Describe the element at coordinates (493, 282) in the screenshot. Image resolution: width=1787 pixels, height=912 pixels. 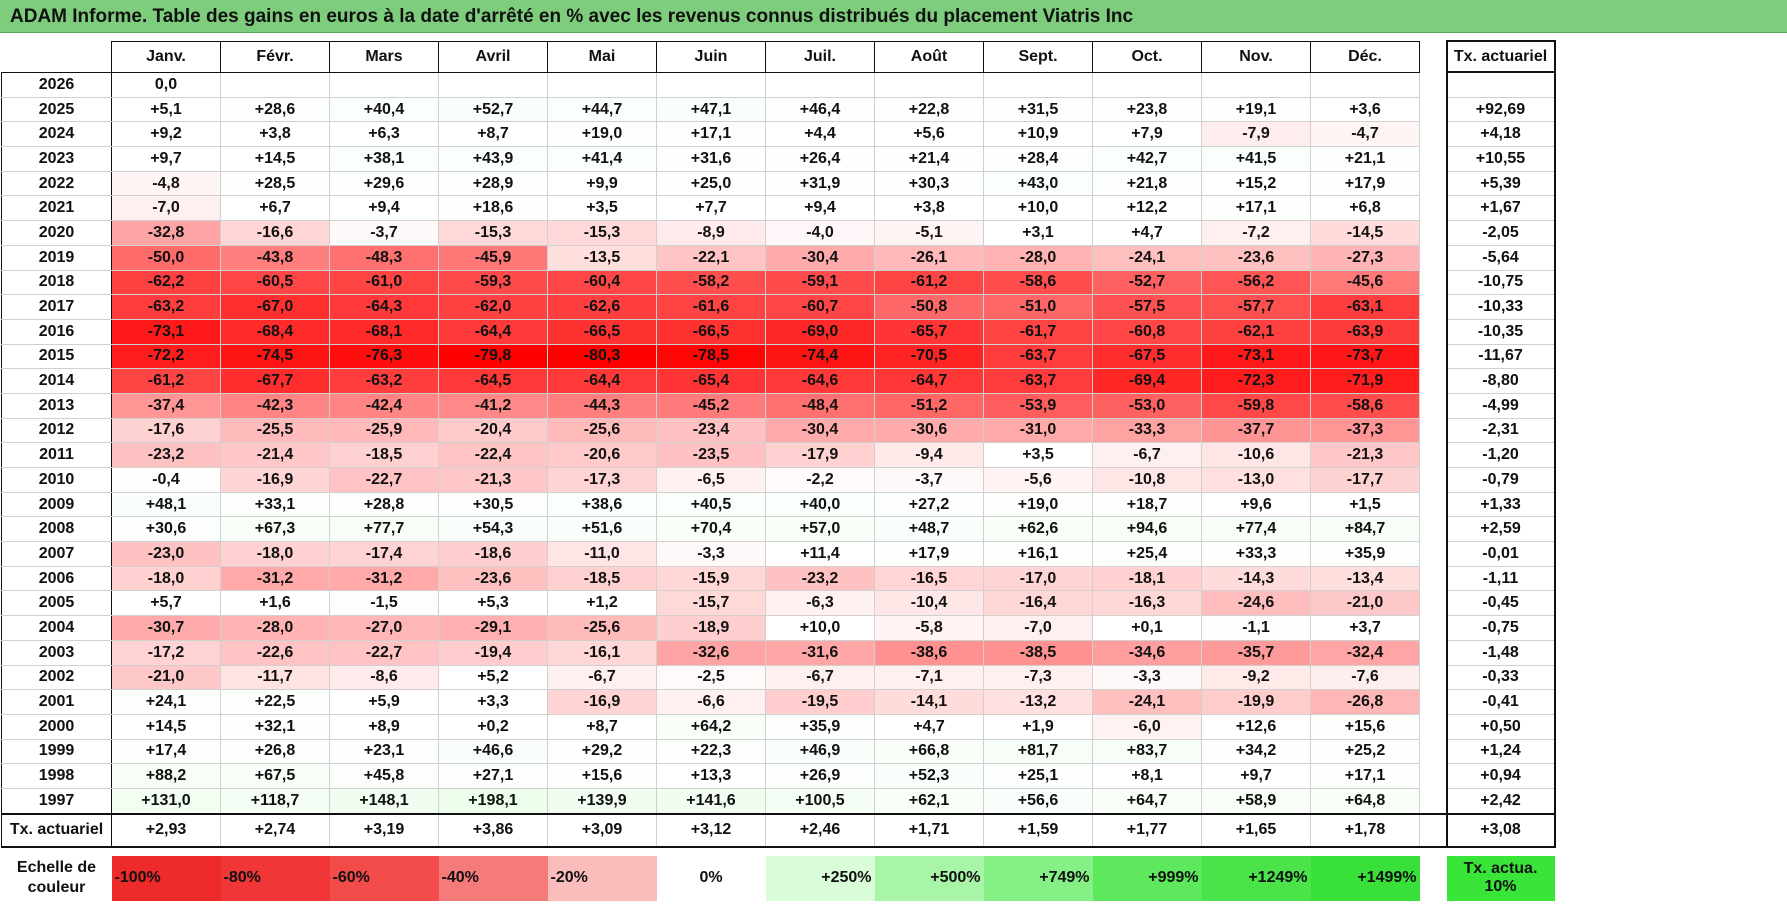
I see `gain-cell: -59,3` at that location.